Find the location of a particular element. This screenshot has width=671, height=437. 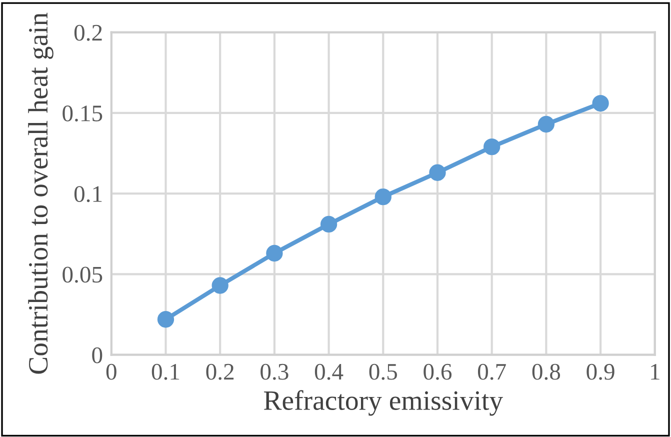

y-tick-label: 0.05 is located at coordinates (82, 274).